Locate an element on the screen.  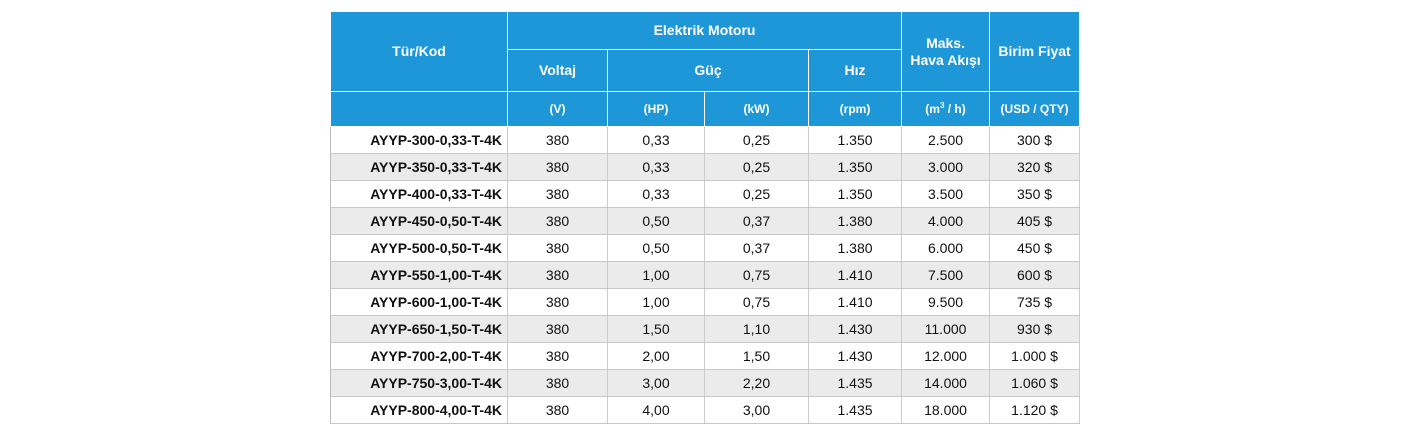
cell-power-kw: 3,00 is located at coordinates (756, 410).